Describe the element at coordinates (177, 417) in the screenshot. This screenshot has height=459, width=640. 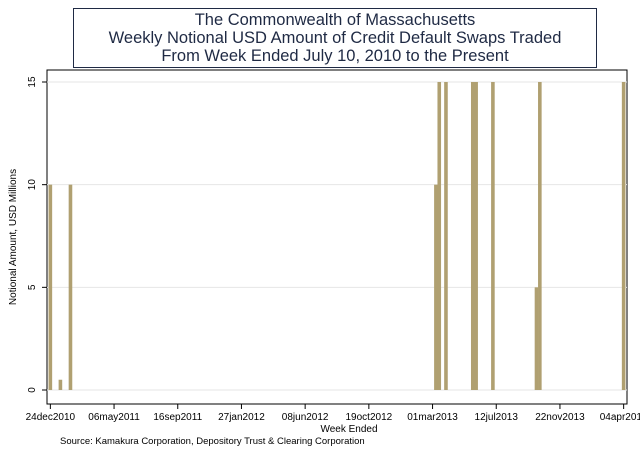
I see `x-tick-label: 16sep2011` at that location.